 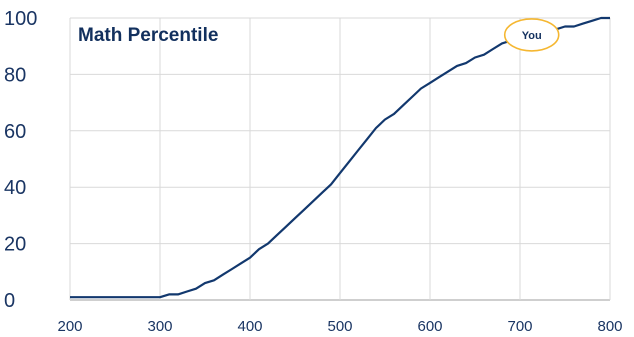 I want to click on y-tick-label: 60, so click(x=15, y=132).